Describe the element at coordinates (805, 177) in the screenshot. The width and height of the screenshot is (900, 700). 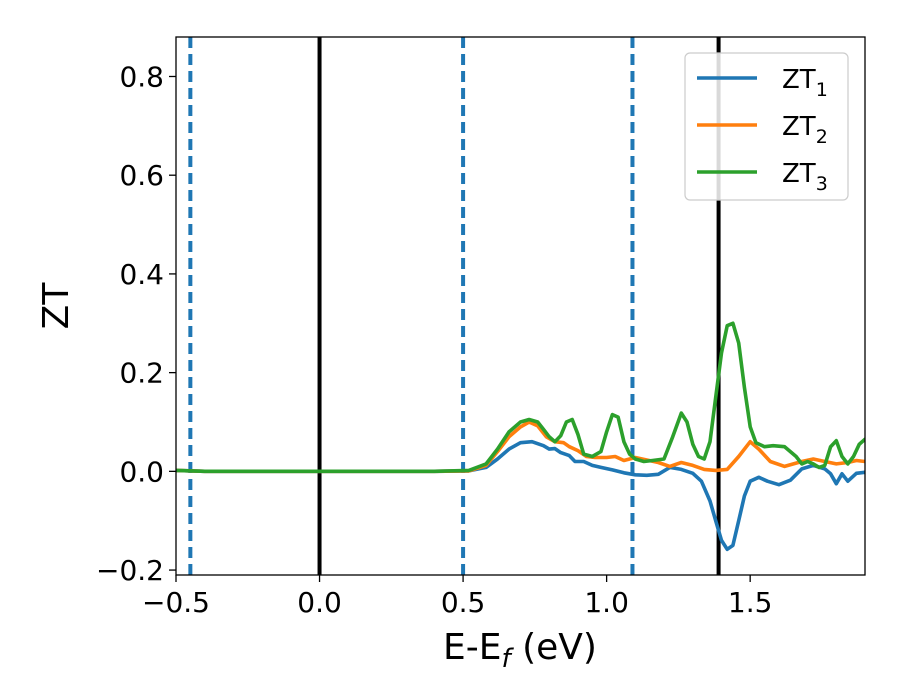
I see `legend-label-3: ZT3` at that location.